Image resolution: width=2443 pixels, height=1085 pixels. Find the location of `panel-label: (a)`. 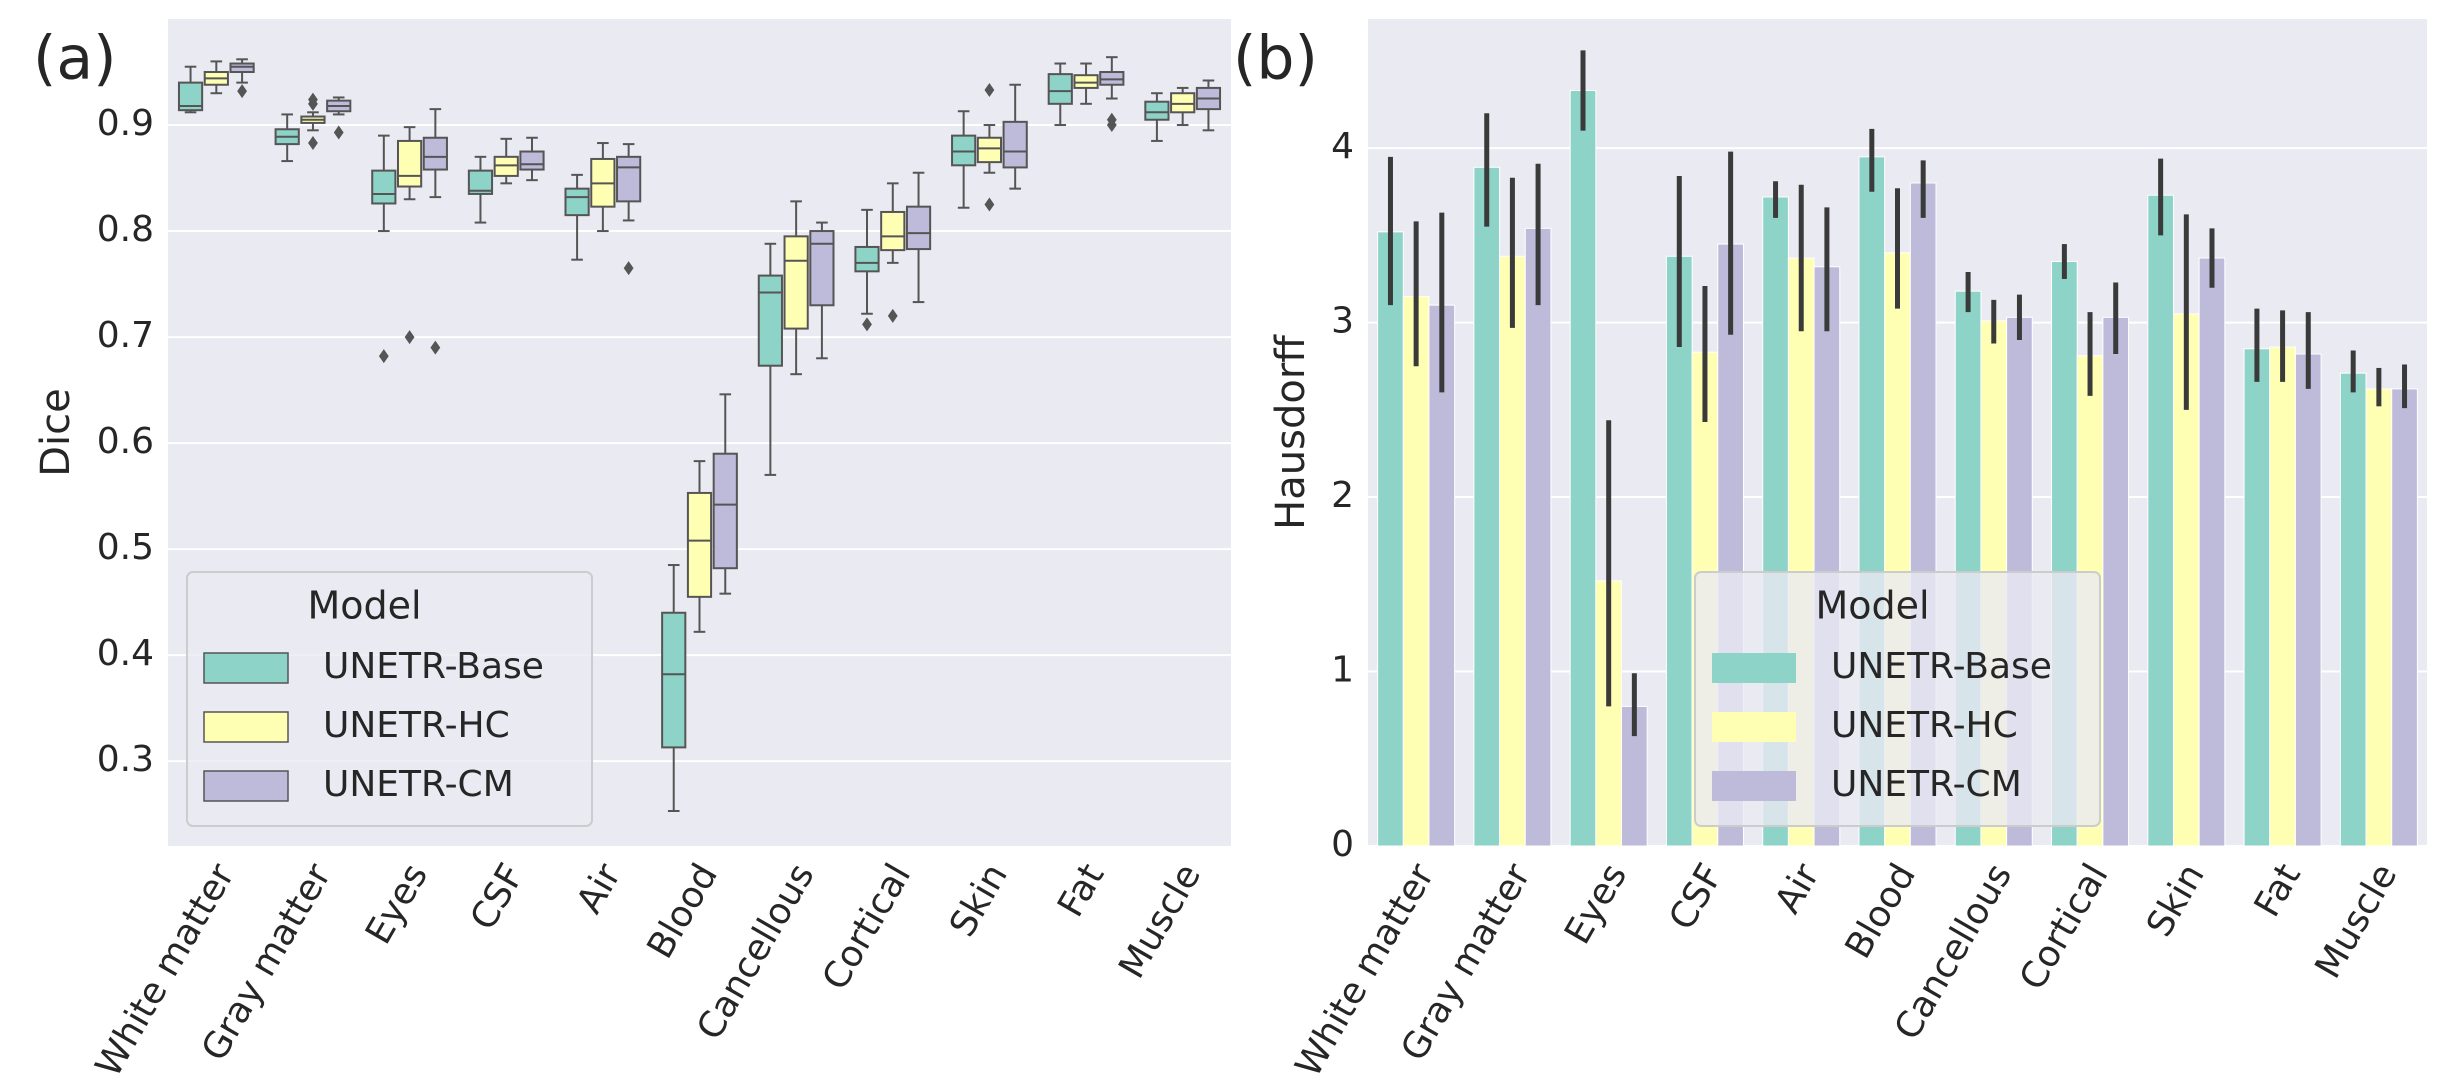

panel-label: (a) is located at coordinates (75, 59).